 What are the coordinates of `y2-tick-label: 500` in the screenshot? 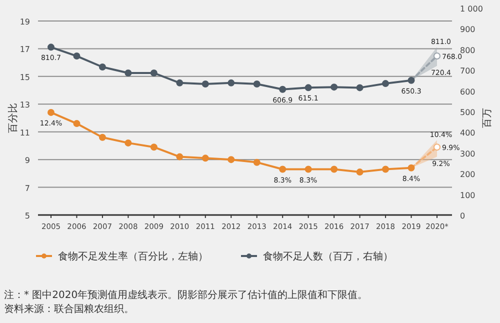 It's located at (468, 112).